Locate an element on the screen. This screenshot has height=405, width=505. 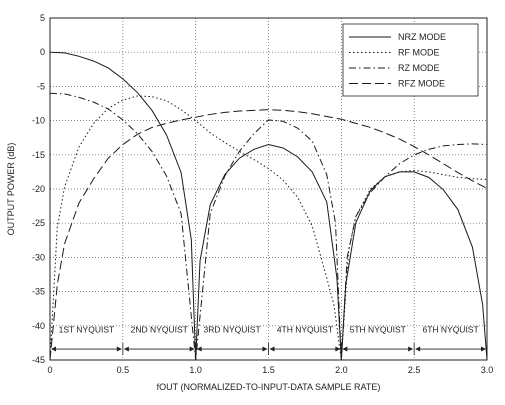
legend-entry: NRZ MODE is located at coordinates (422, 37).